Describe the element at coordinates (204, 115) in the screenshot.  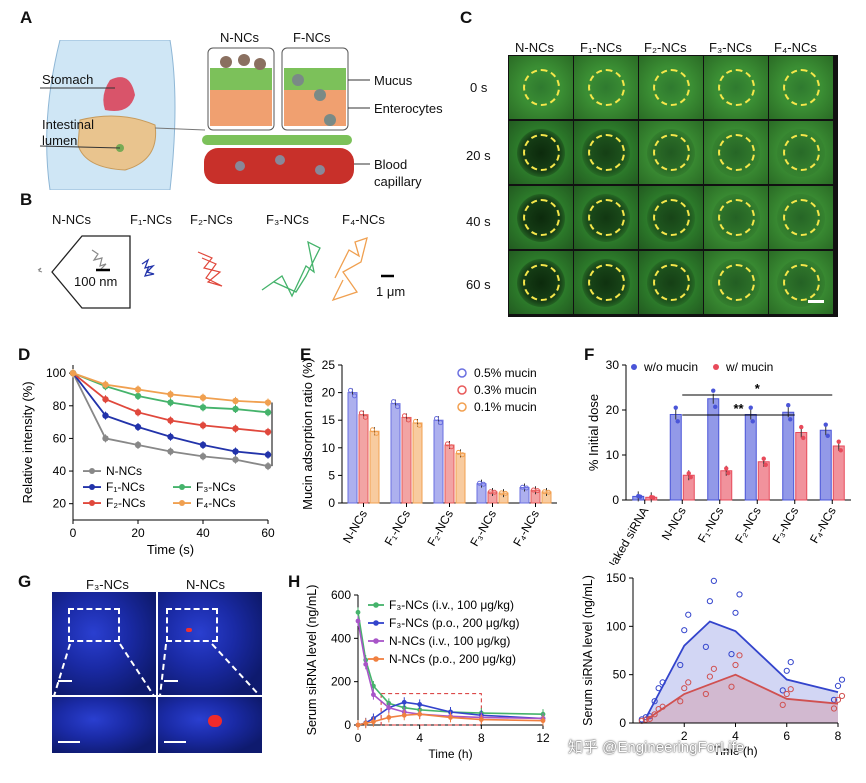
I see `panel-a-illustration` at that location.